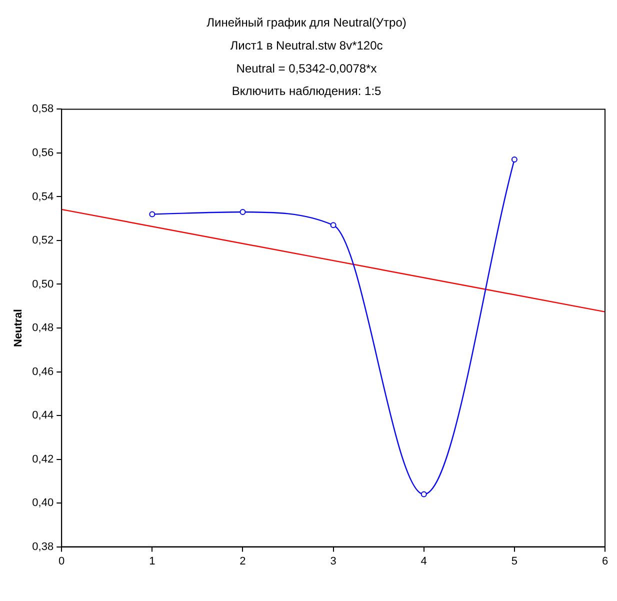  I want to click on y-tick-label: 0,52, so click(43, 240).